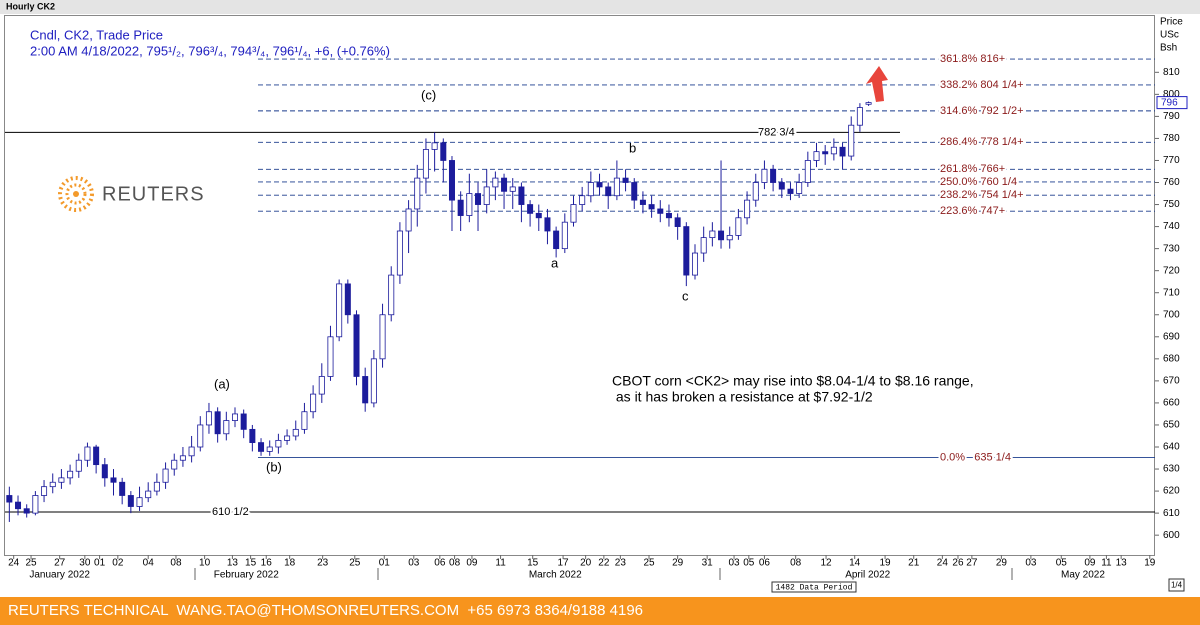  I want to click on x-tick-label: 06, so click(440, 563).